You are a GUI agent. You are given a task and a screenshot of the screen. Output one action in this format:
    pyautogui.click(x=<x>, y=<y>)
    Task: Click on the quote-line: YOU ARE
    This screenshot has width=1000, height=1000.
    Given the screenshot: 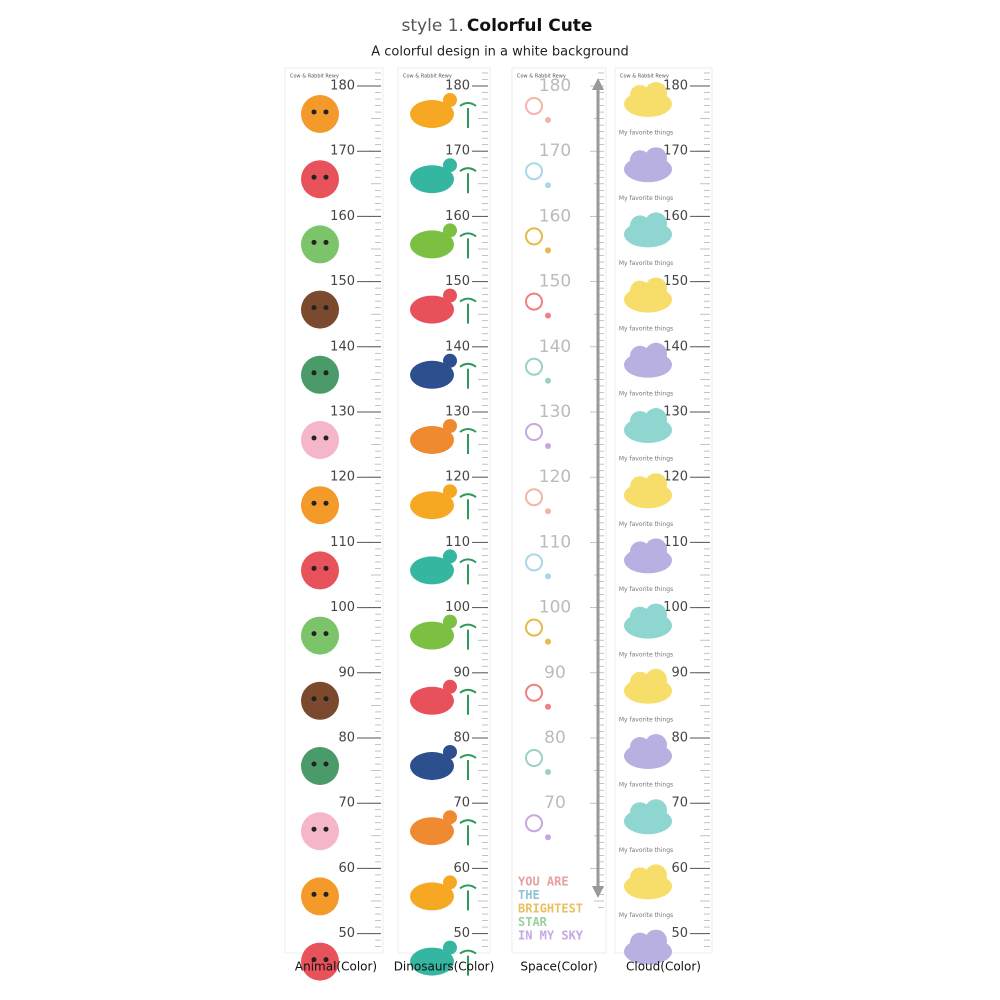 What is the action you would take?
    pyautogui.click(x=543, y=882)
    